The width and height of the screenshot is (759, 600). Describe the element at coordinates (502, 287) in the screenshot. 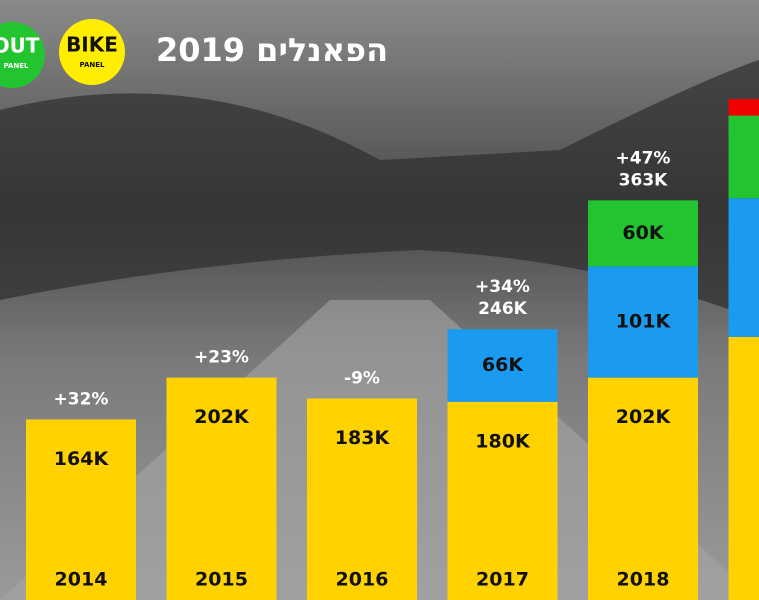

I see `growth-label: +34%` at that location.